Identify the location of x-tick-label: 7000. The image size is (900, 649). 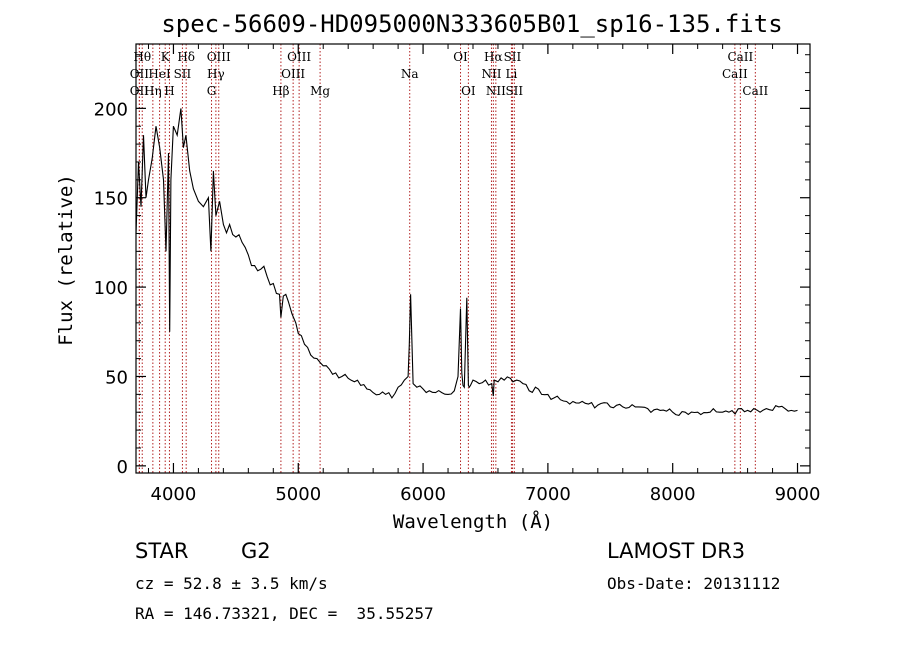
(548, 494).